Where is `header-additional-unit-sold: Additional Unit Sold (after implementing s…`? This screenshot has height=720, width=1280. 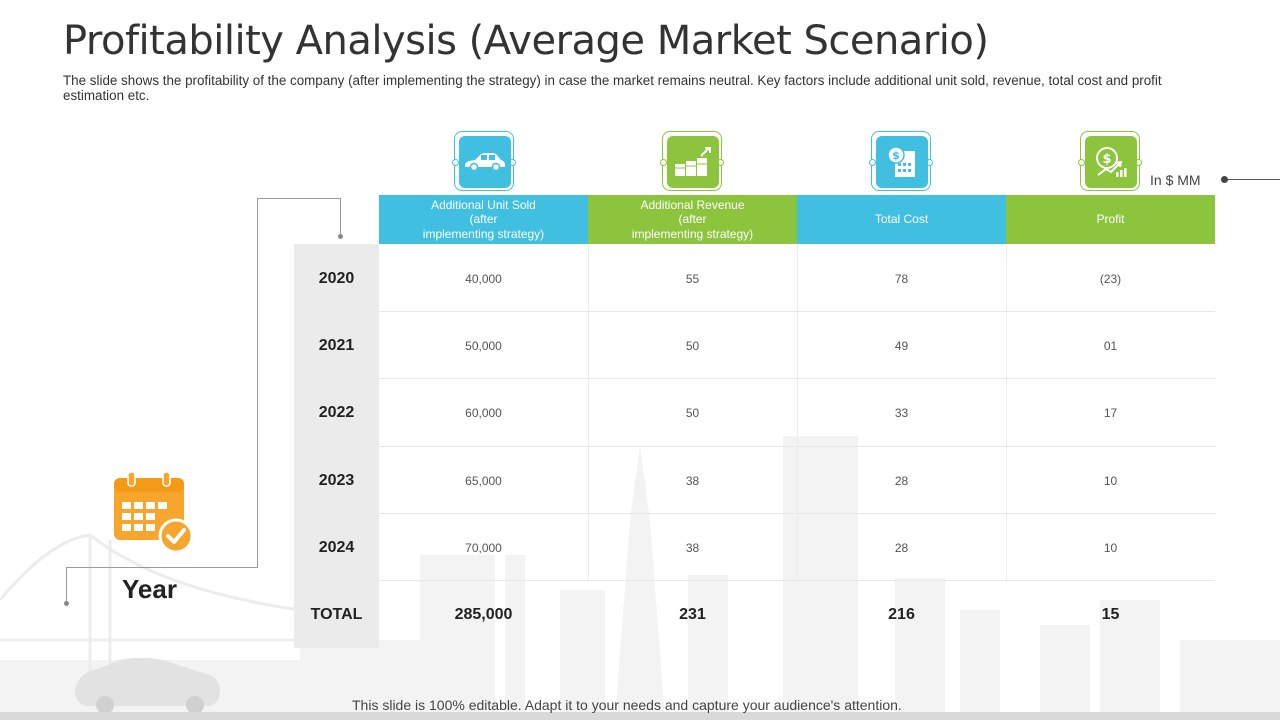
header-additional-unit-sold: Additional Unit Sold (after implementing s… is located at coordinates (483, 219).